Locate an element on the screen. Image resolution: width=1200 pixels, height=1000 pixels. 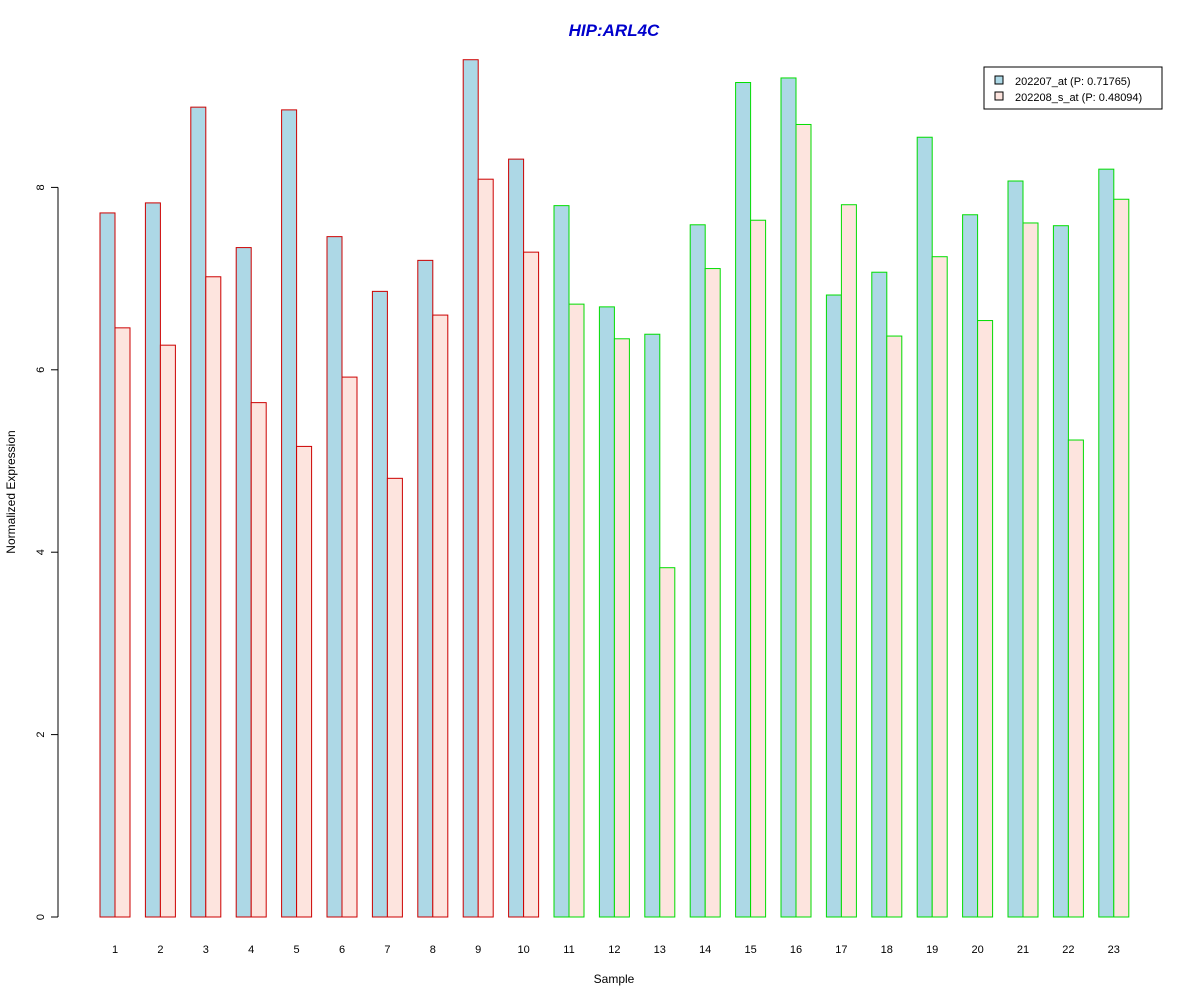
legend-label-1: 202207_at (P: 0.71765) is located at coordinates (1073, 82).